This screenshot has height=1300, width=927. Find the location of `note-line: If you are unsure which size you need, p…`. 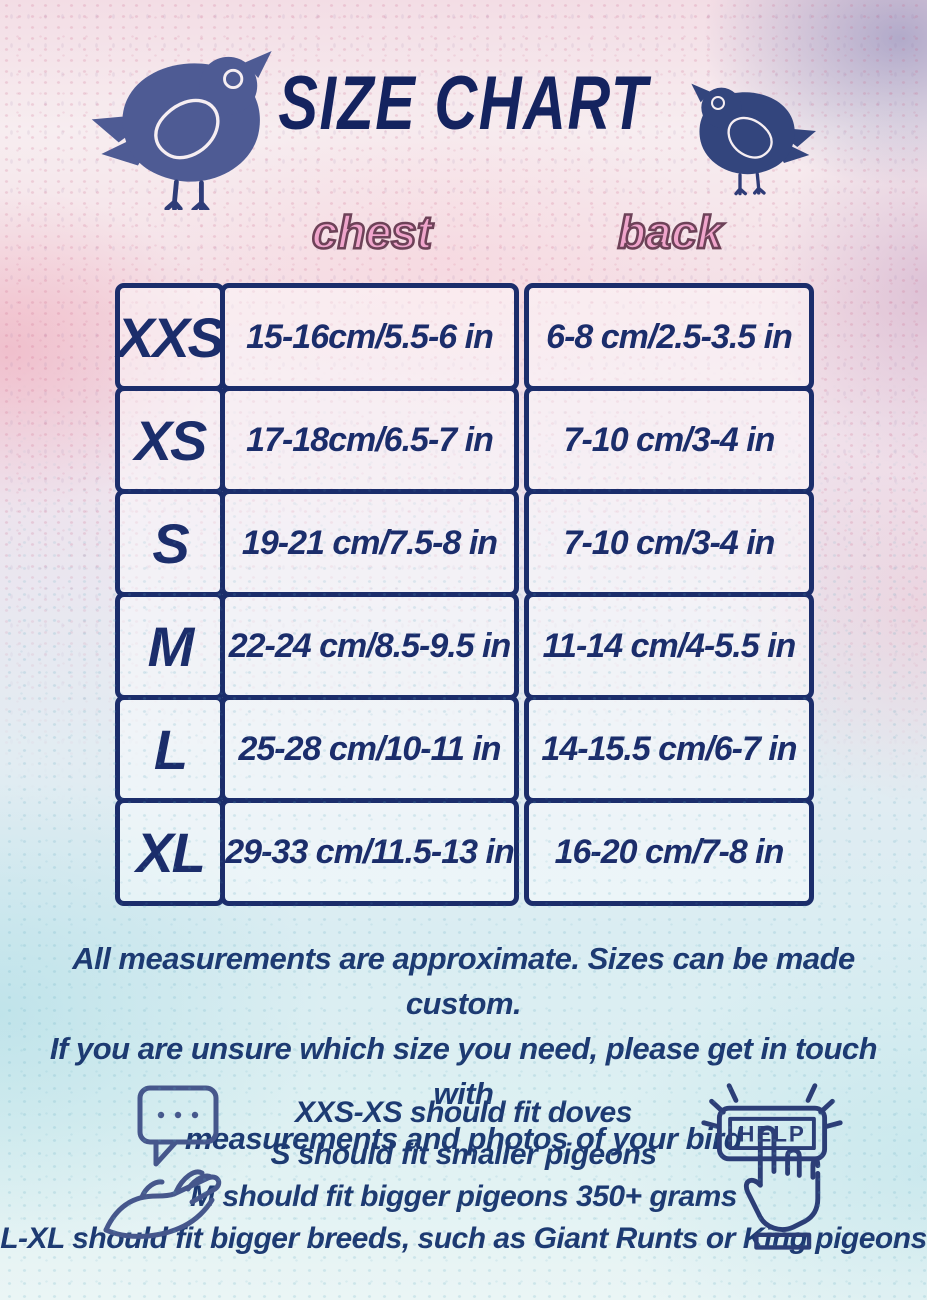

note-line: If you are unsure which size you need, p… is located at coordinates (463, 1071).